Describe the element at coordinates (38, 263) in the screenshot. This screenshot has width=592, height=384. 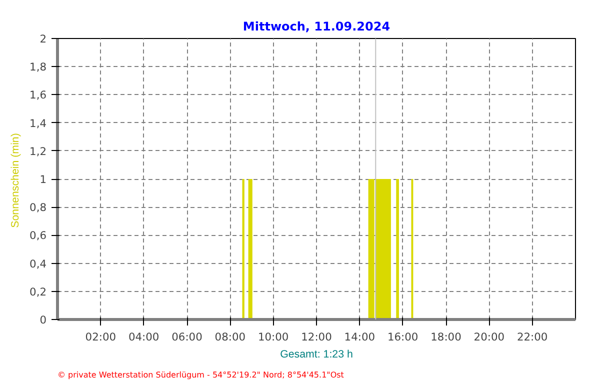
I see `y-tick-label: 0,4` at that location.